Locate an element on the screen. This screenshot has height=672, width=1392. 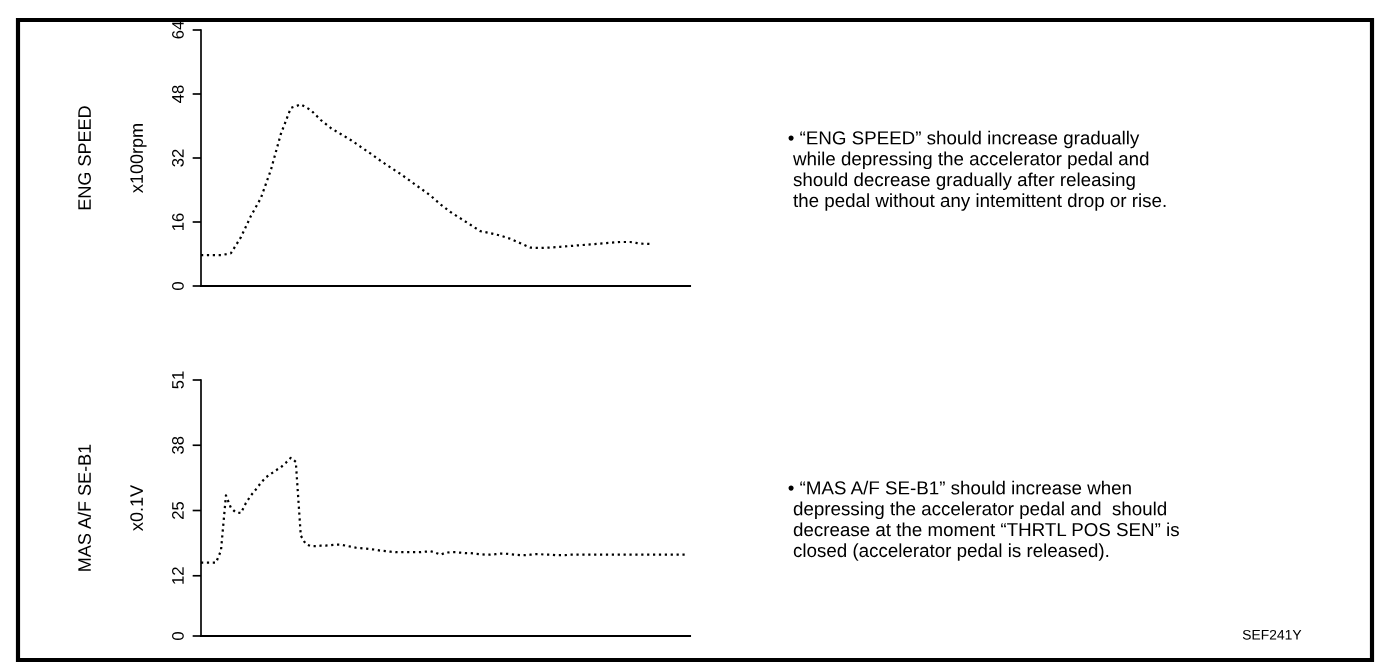
text: • “ENG SPEED” should increase gradually while depressing the accelerator pedal and should decrease gradually after releasing the pedal without any intemittent drop or rise. is located at coordinates (977, 170).